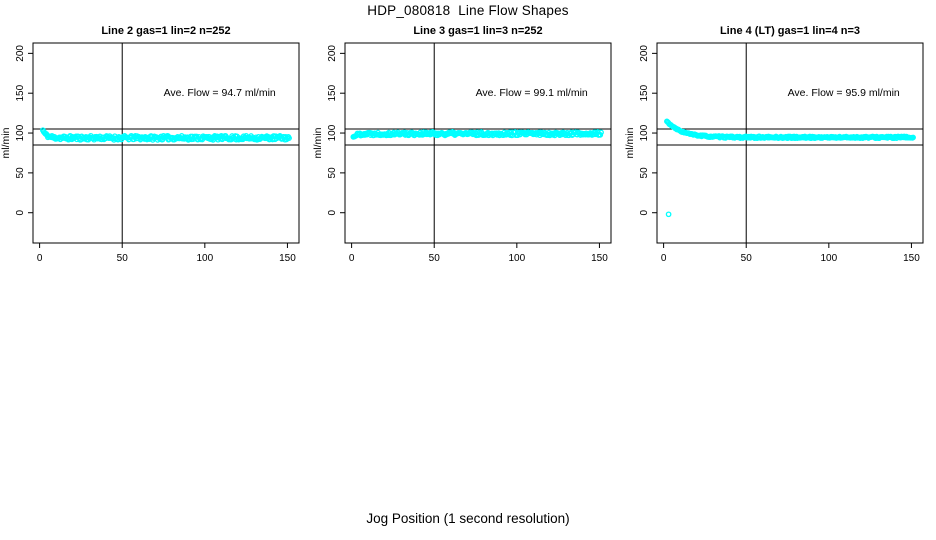 The width and height of the screenshot is (936, 540). What do you see at coordinates (468, 518) in the screenshot?
I see `x-axis-caption: Jog Position (1 second resolution)` at bounding box center [468, 518].